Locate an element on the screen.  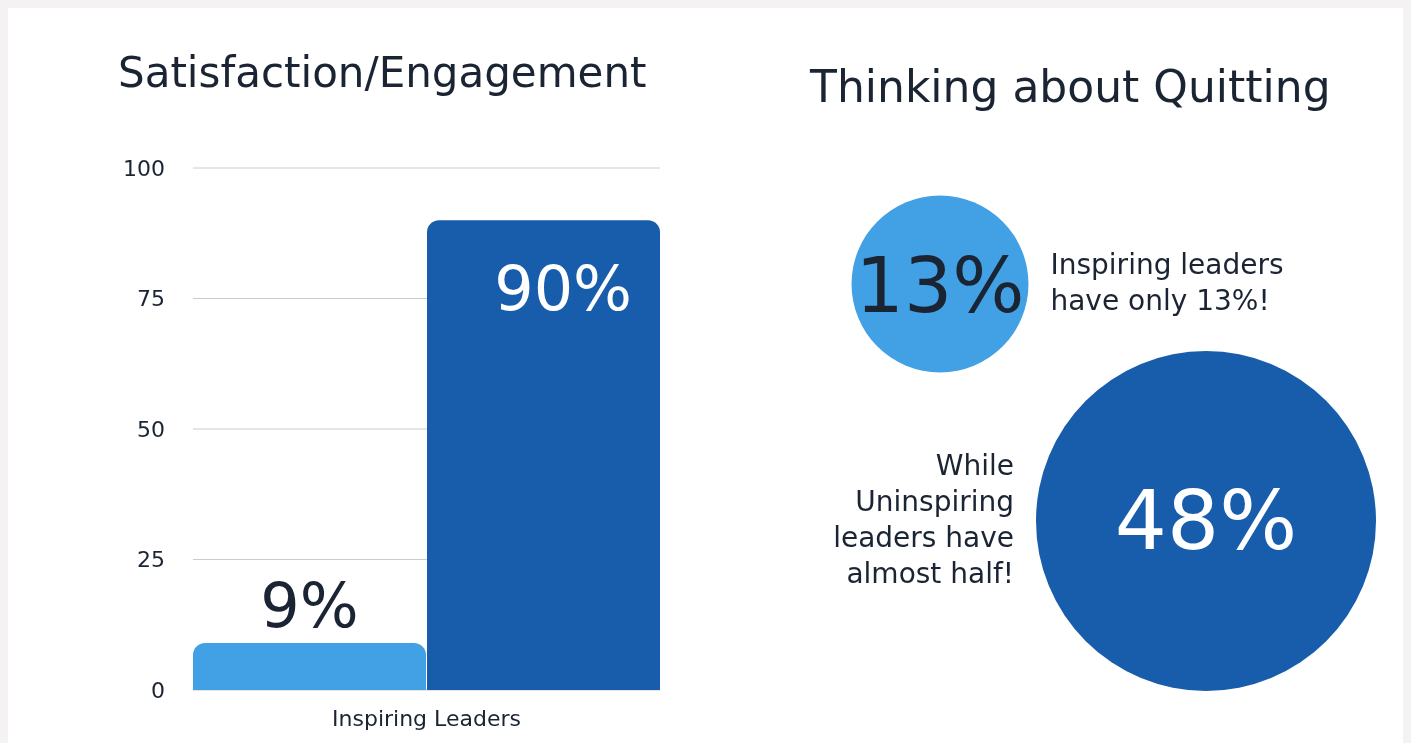
chart-title: Satisfaction/Engagement is located at coordinates (382, 72).